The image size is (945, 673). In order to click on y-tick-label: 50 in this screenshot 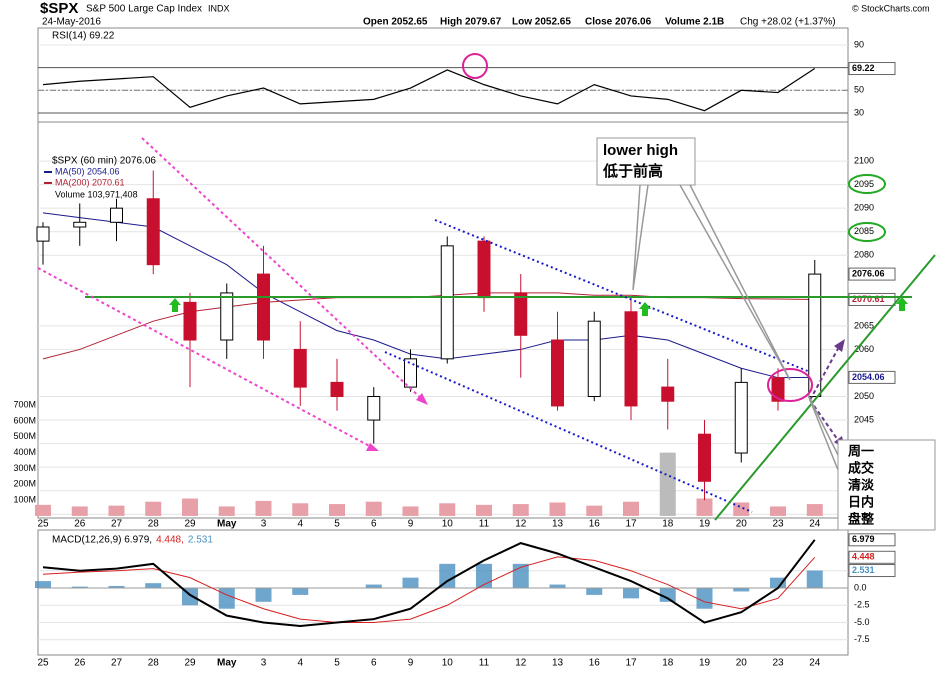, I will do `click(859, 90)`.